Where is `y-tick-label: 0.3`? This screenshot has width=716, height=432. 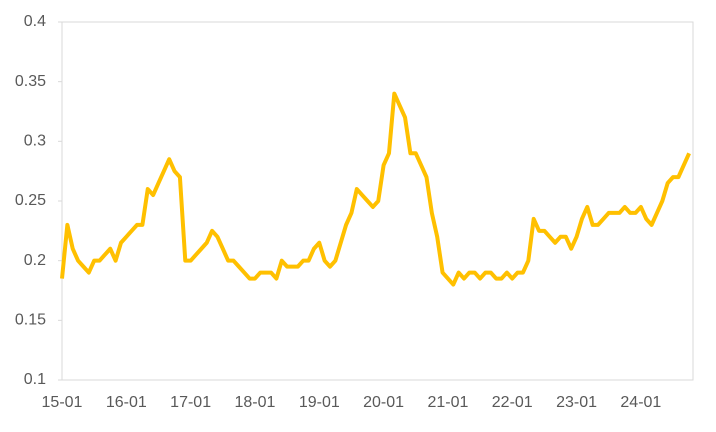 y-tick-label: 0.3 is located at coordinates (35, 141).